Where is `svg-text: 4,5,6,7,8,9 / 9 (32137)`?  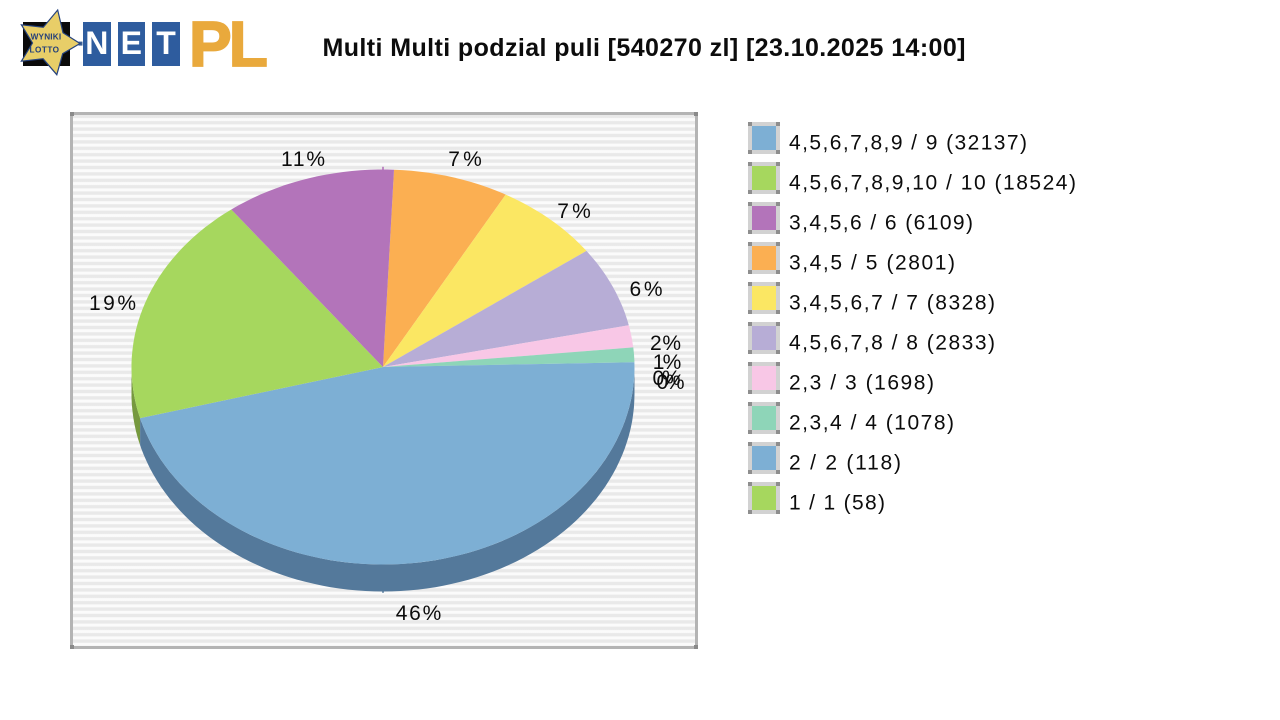 svg-text: 4,5,6,7,8,9 / 9 (32137) is located at coordinates (908, 143).